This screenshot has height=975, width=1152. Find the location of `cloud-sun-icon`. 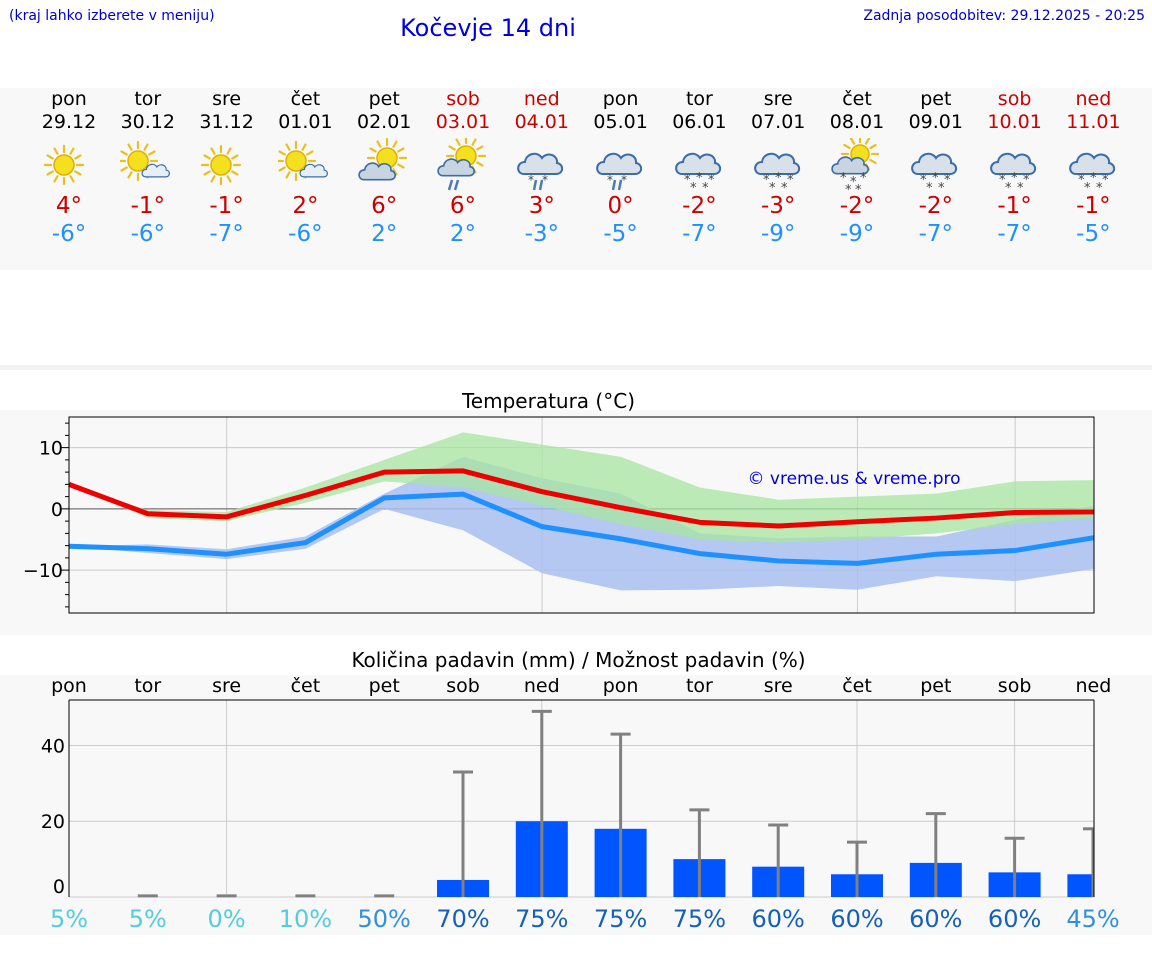

cloud-sun-icon is located at coordinates (382, 159).